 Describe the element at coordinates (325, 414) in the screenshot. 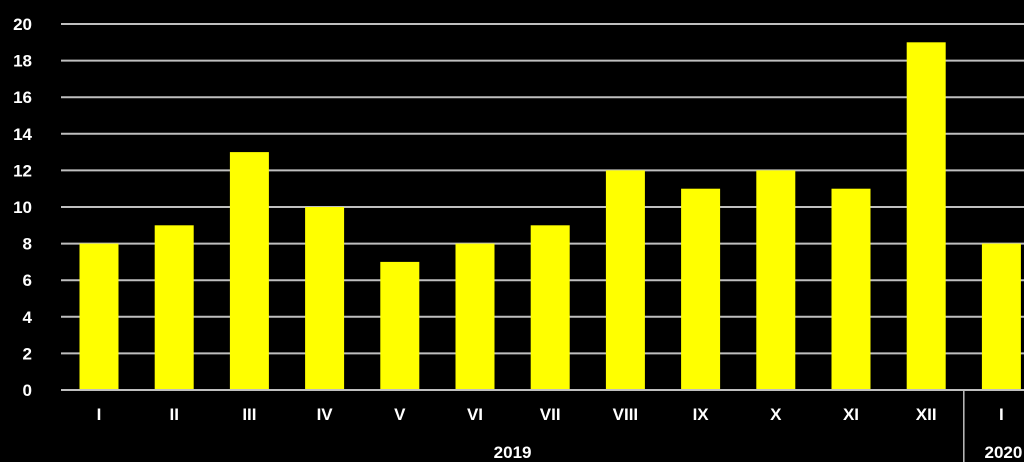

I see `x-category-label: IV` at that location.